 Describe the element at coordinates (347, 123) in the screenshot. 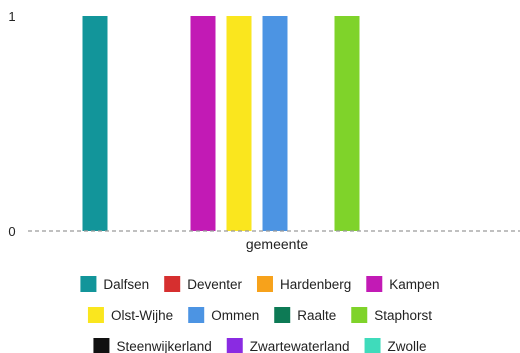

I see `bar-staphorst` at that location.